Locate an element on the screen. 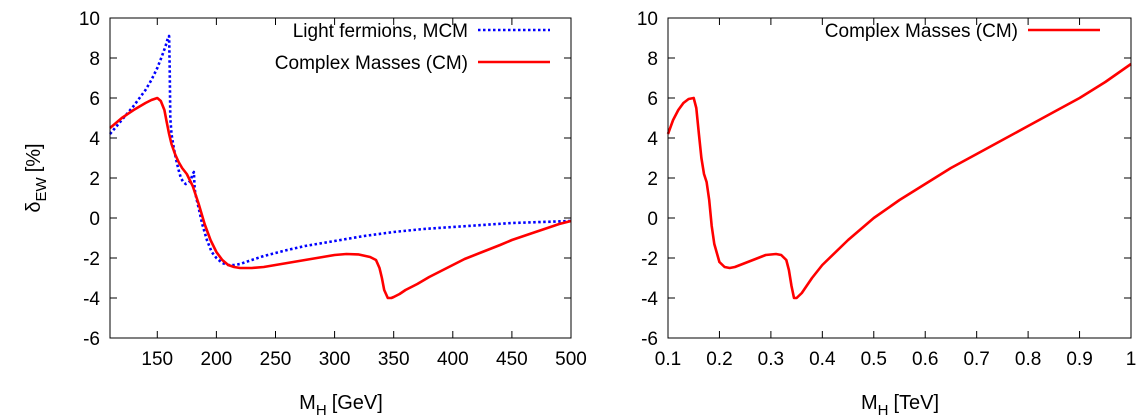 Image resolution: width=1138 pixels, height=416 pixels. left-y-tick-label: -4 is located at coordinates (91, 299).